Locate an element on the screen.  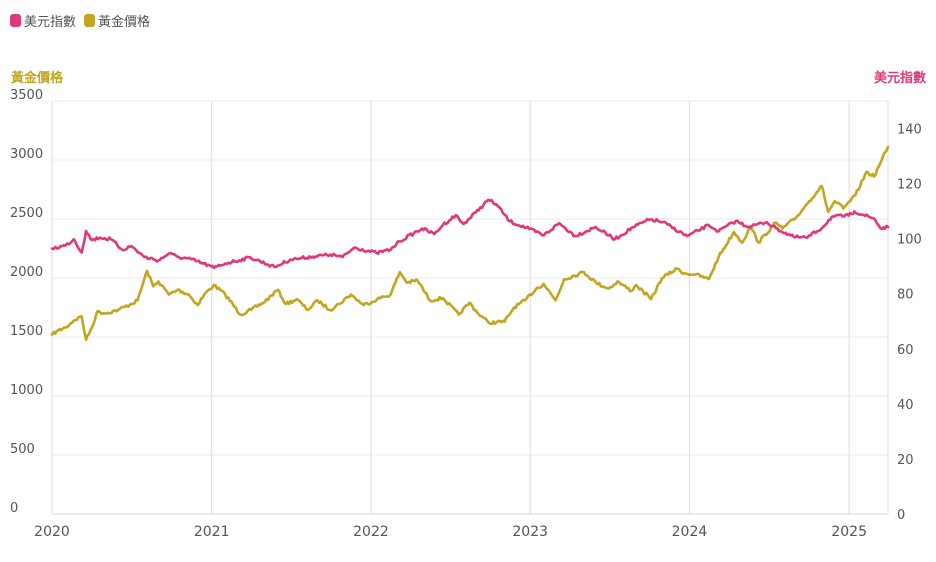
y-left-tick-label: 2500 is located at coordinates (26, 213).